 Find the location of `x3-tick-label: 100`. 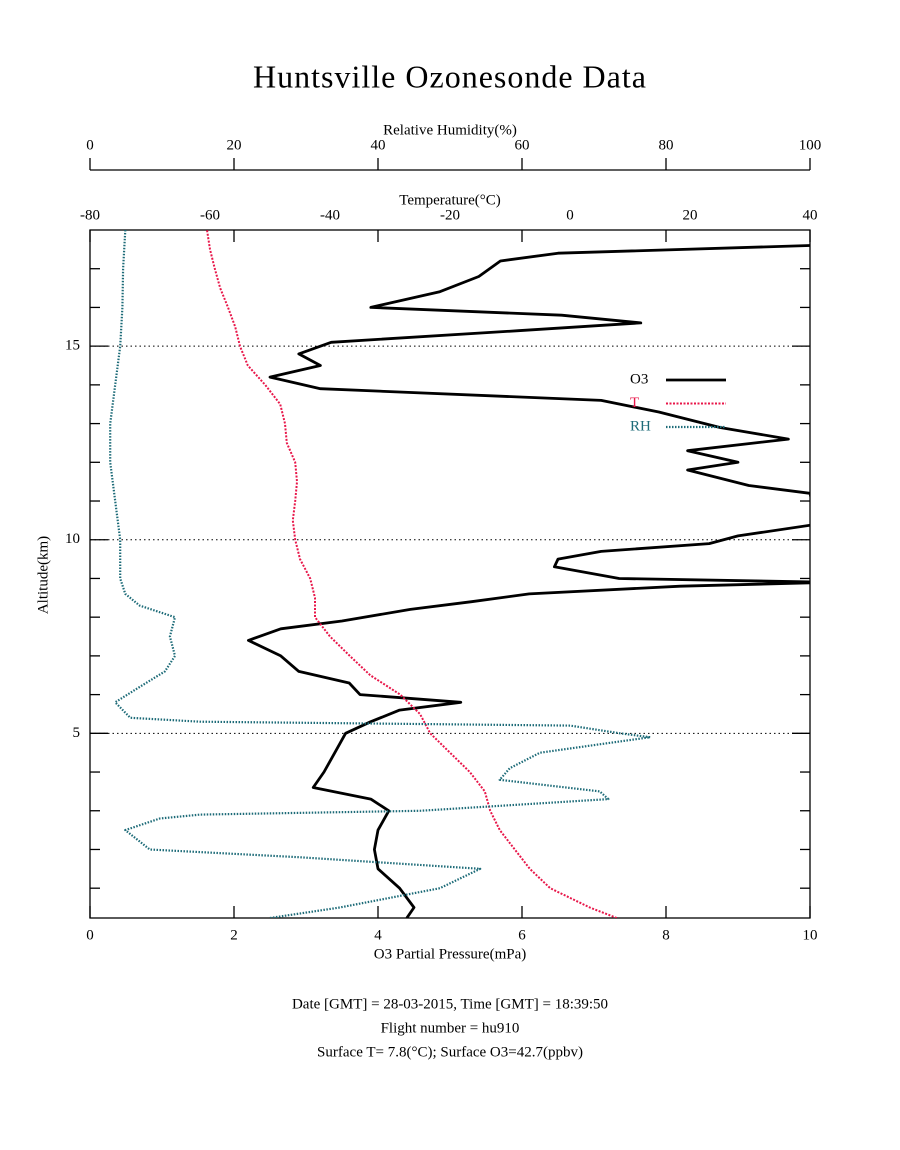

x3-tick-label: 100 is located at coordinates (810, 145).